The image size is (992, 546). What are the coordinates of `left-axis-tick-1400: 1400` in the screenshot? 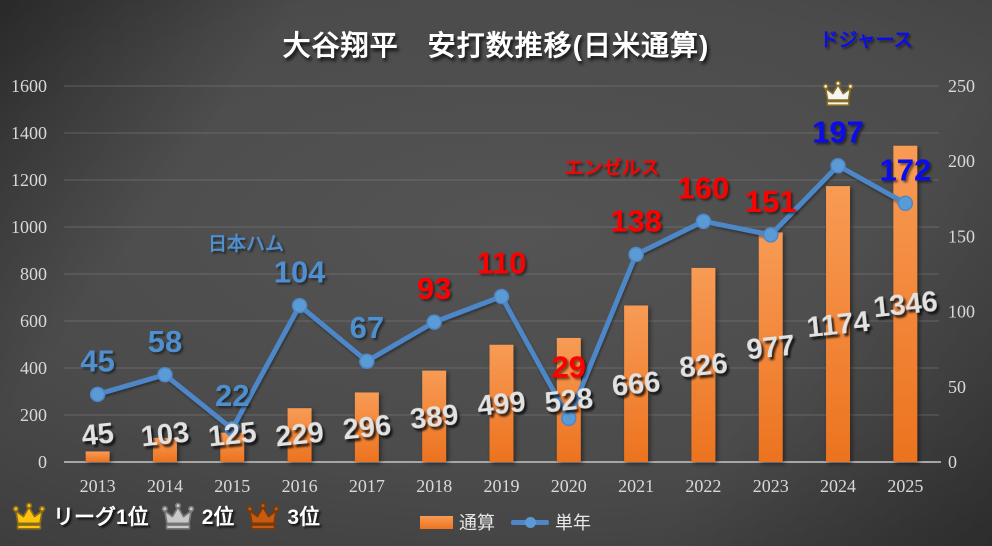 It's located at (29, 133).